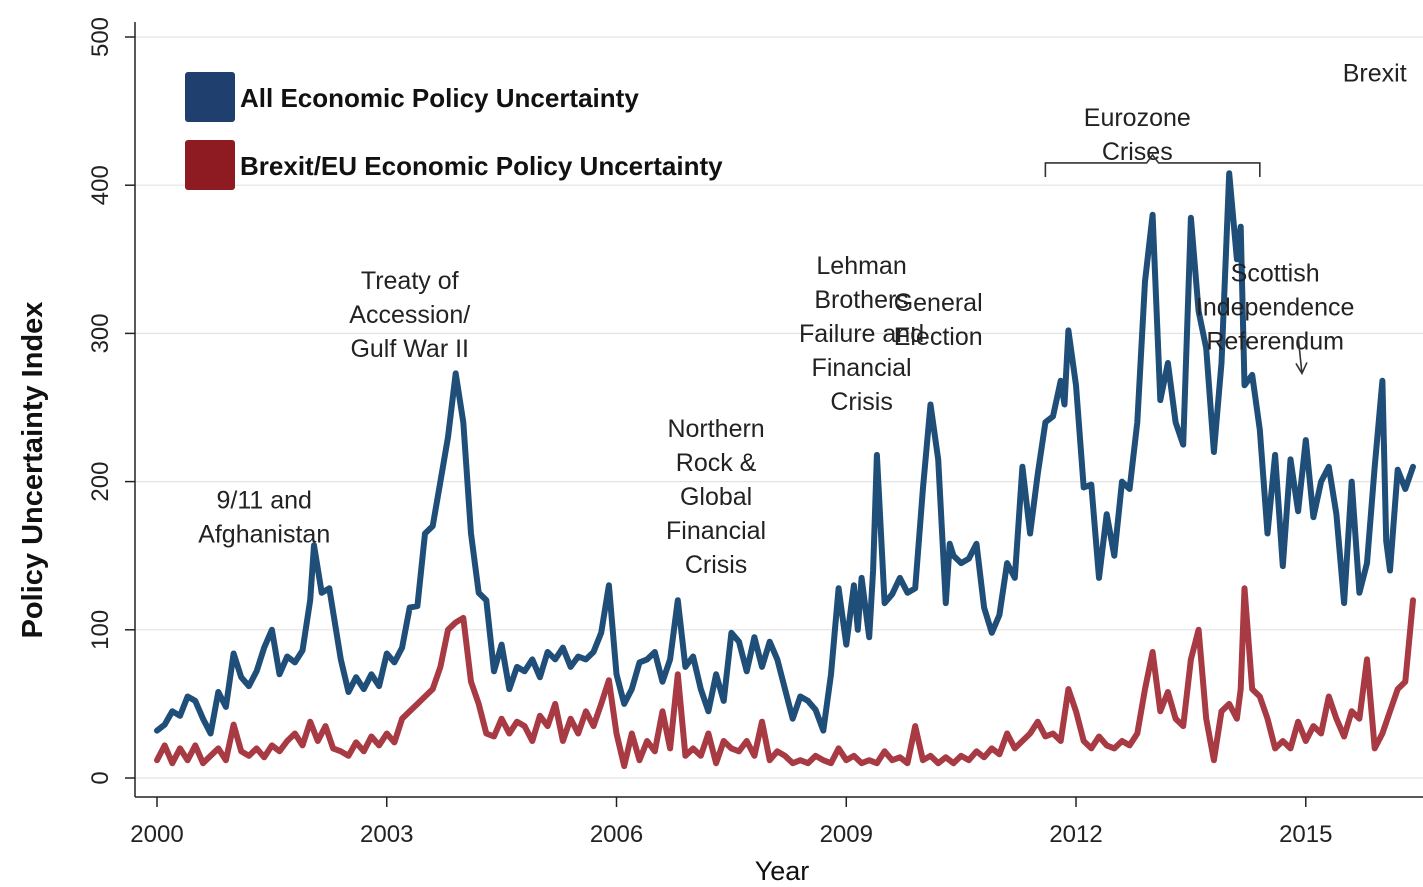 The height and width of the screenshot is (887, 1423). Describe the element at coordinates (100, 482) in the screenshot. I see `y-tick-label-200: 200` at that location.